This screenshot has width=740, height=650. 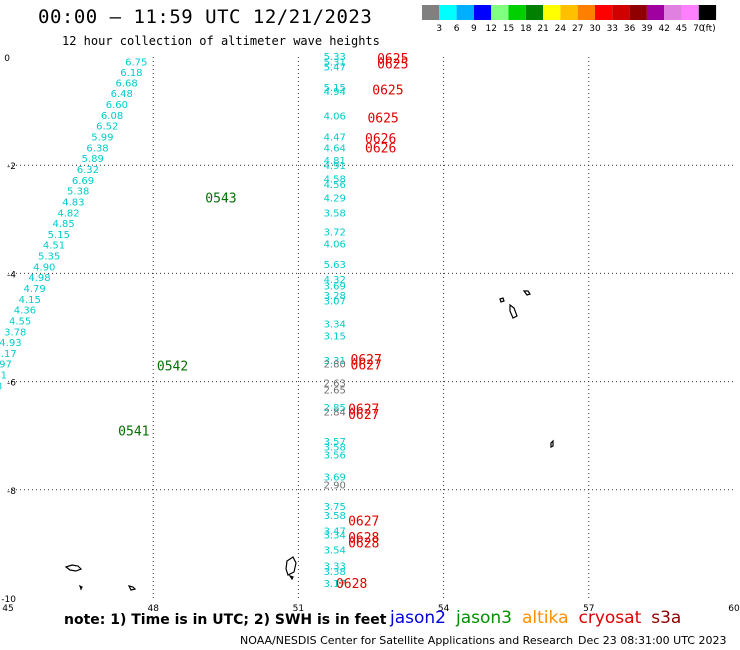 I want to click on x-tick-label: 54, so click(x=444, y=609).